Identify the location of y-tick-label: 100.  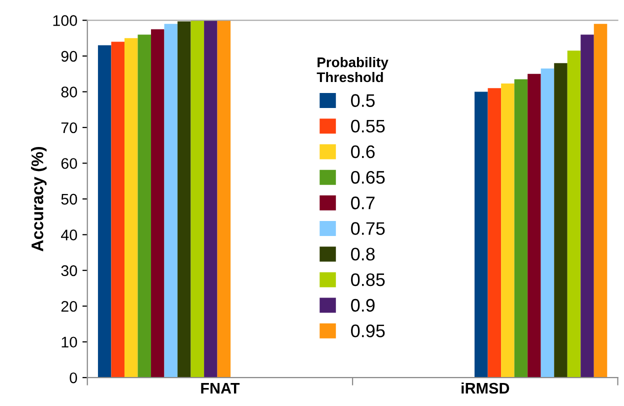
(65, 20).